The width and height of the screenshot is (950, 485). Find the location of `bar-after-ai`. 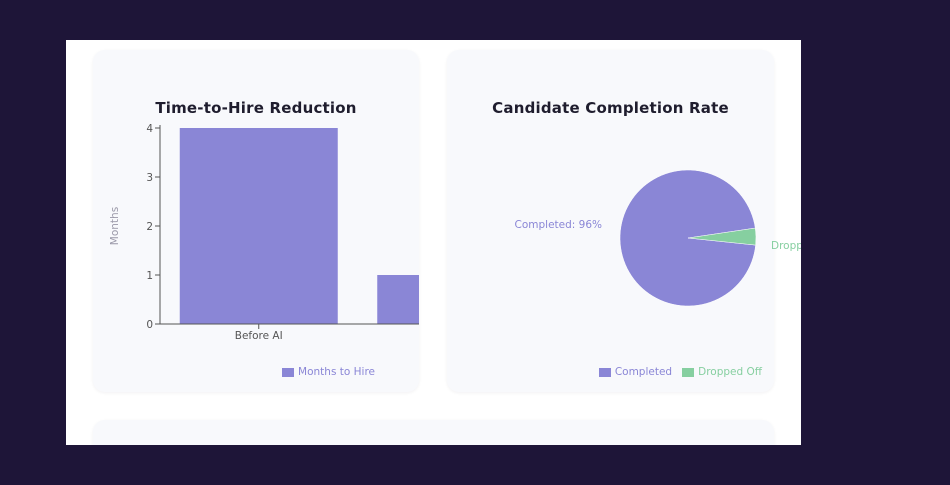

bar-after-ai is located at coordinates (398, 299).